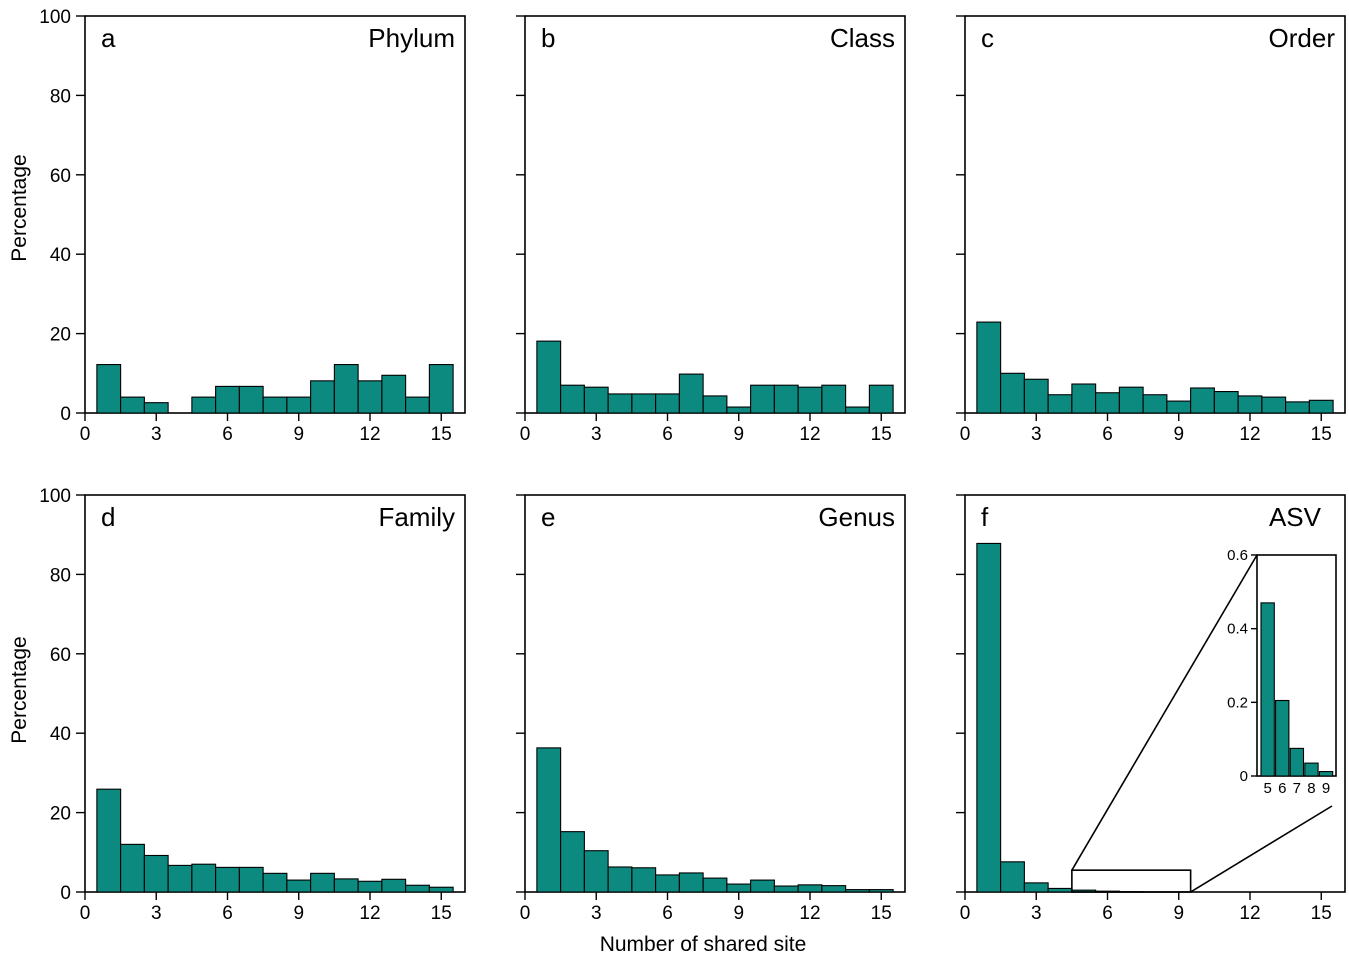 The image size is (1349, 956). Describe the element at coordinates (738, 434) in the screenshot. I see `xtick-label-b-9: 9` at that location.